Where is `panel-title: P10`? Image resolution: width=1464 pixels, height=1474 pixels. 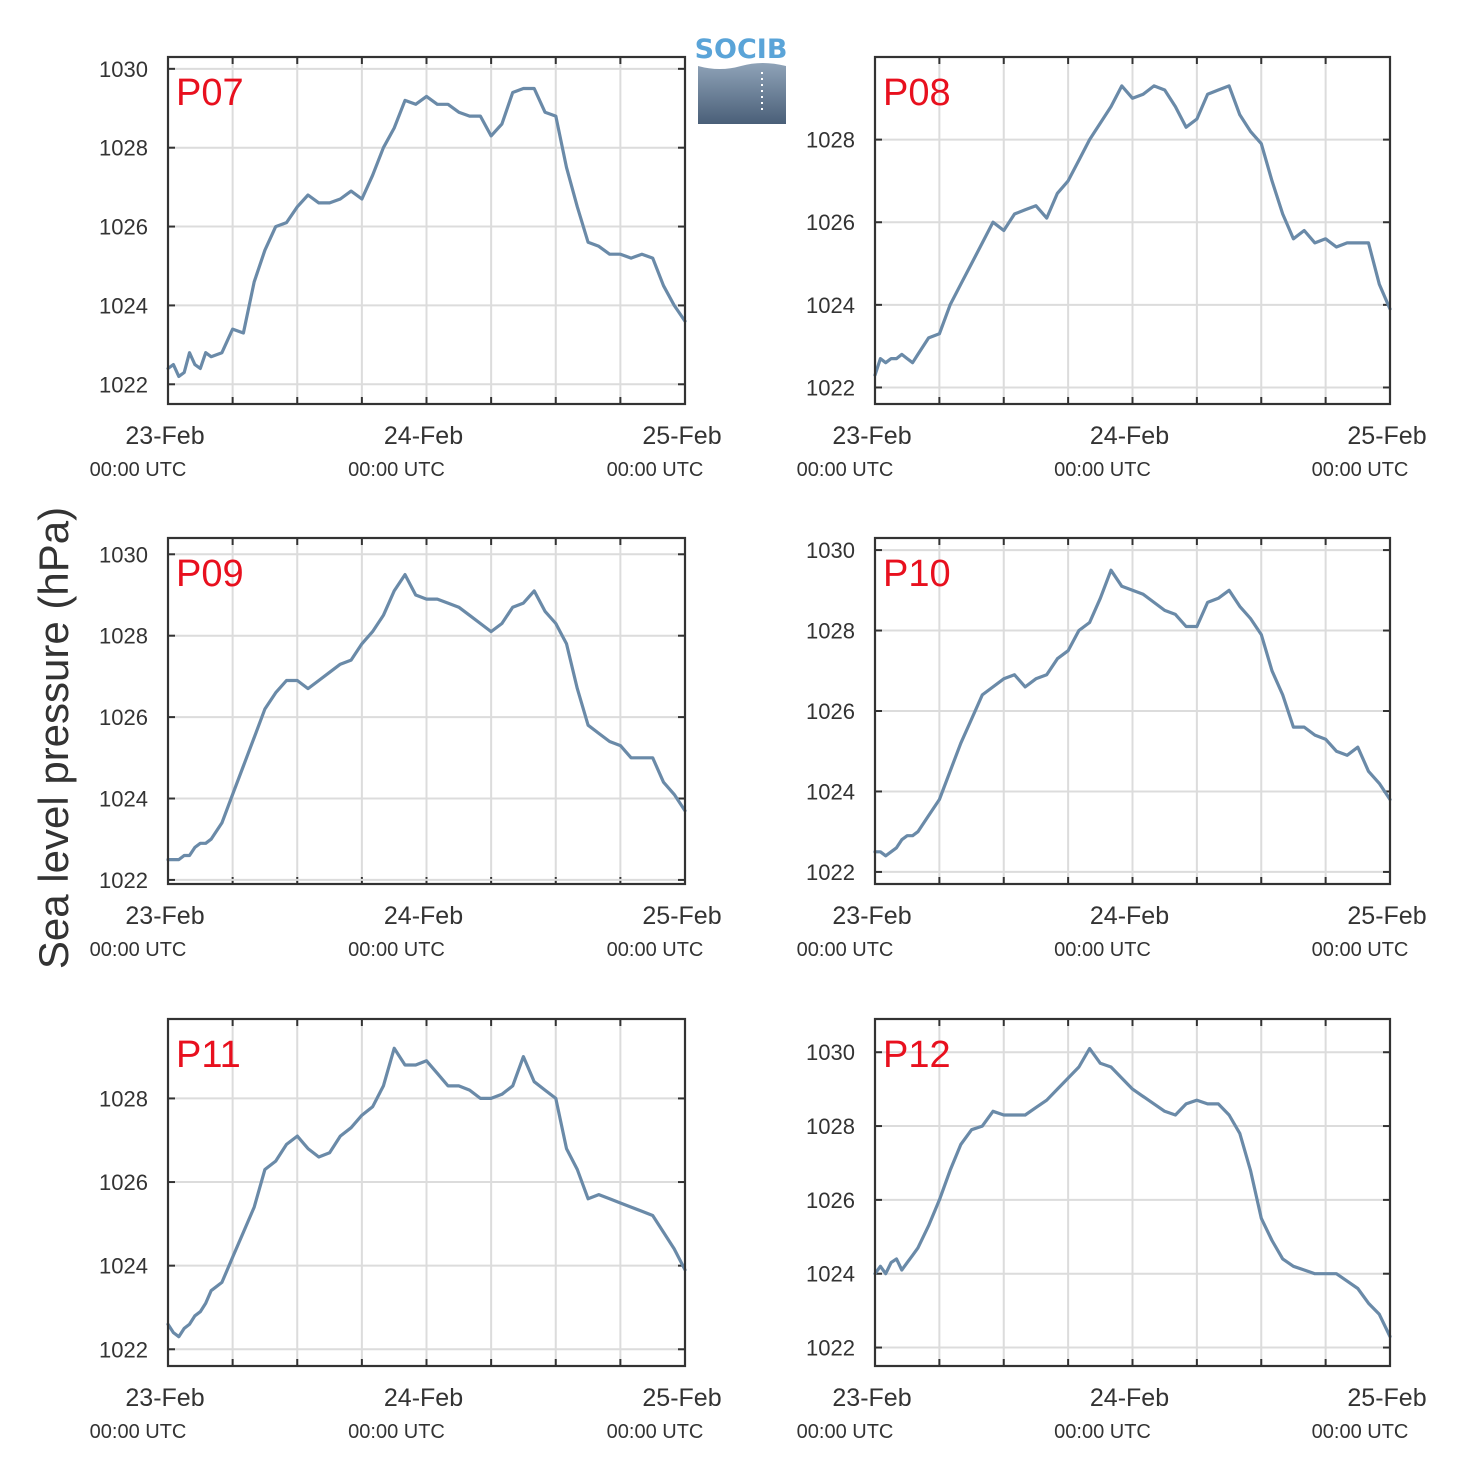
panel-title: P10 is located at coordinates (917, 574).